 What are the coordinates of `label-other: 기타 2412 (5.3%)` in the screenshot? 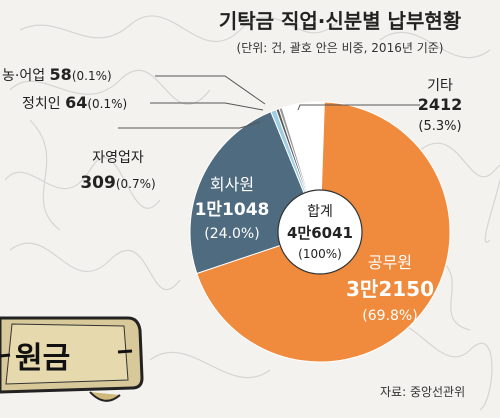 It's located at (440, 106).